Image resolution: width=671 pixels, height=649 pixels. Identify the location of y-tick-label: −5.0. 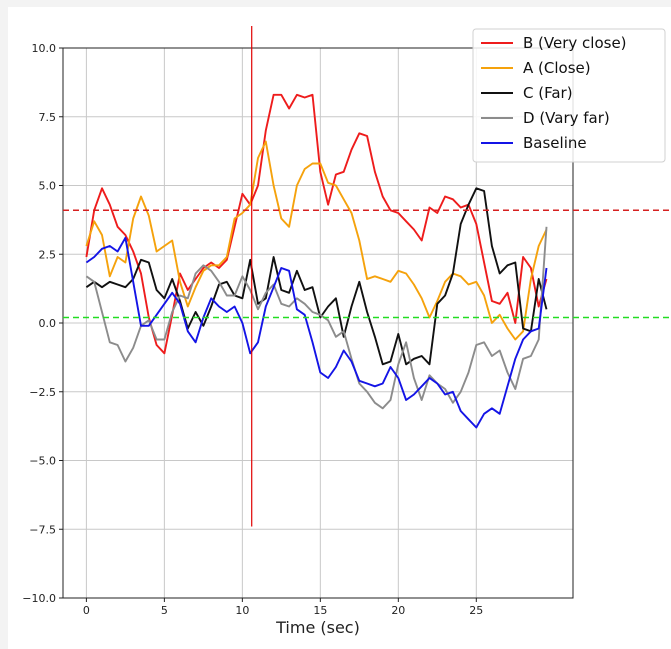
(42, 461).